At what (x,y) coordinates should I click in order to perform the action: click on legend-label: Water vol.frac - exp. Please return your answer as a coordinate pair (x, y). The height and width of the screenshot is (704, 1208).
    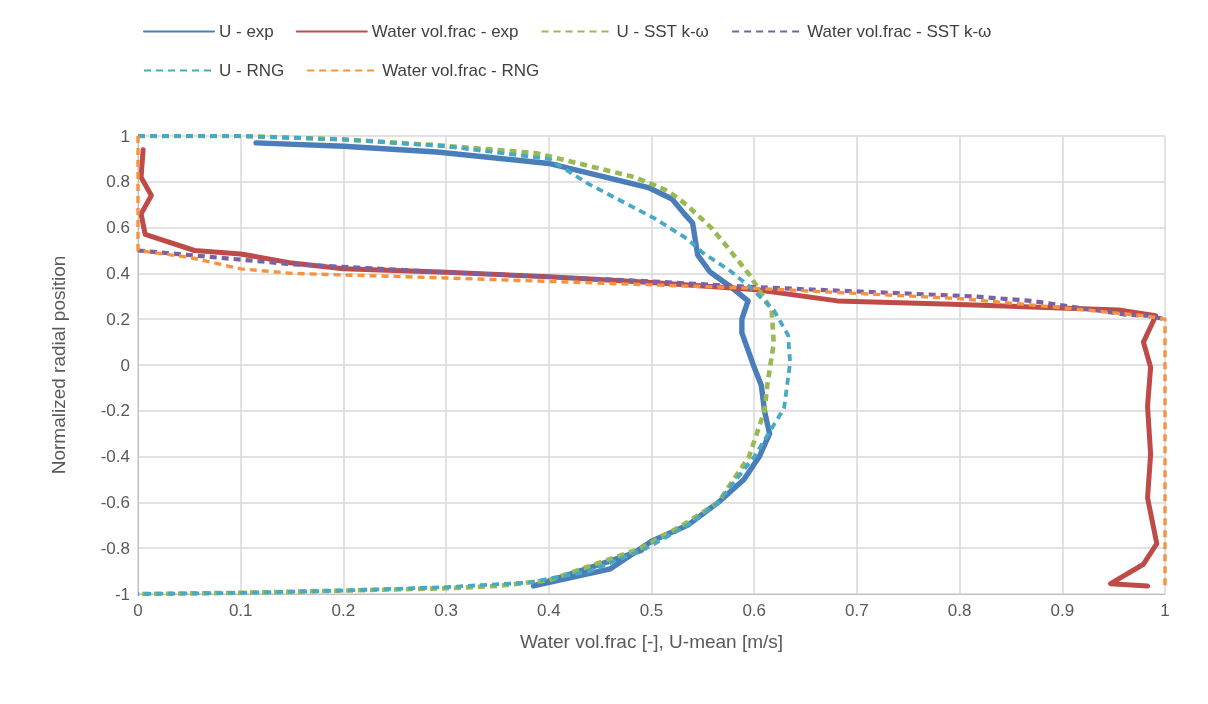
    Looking at the image, I should click on (445, 31).